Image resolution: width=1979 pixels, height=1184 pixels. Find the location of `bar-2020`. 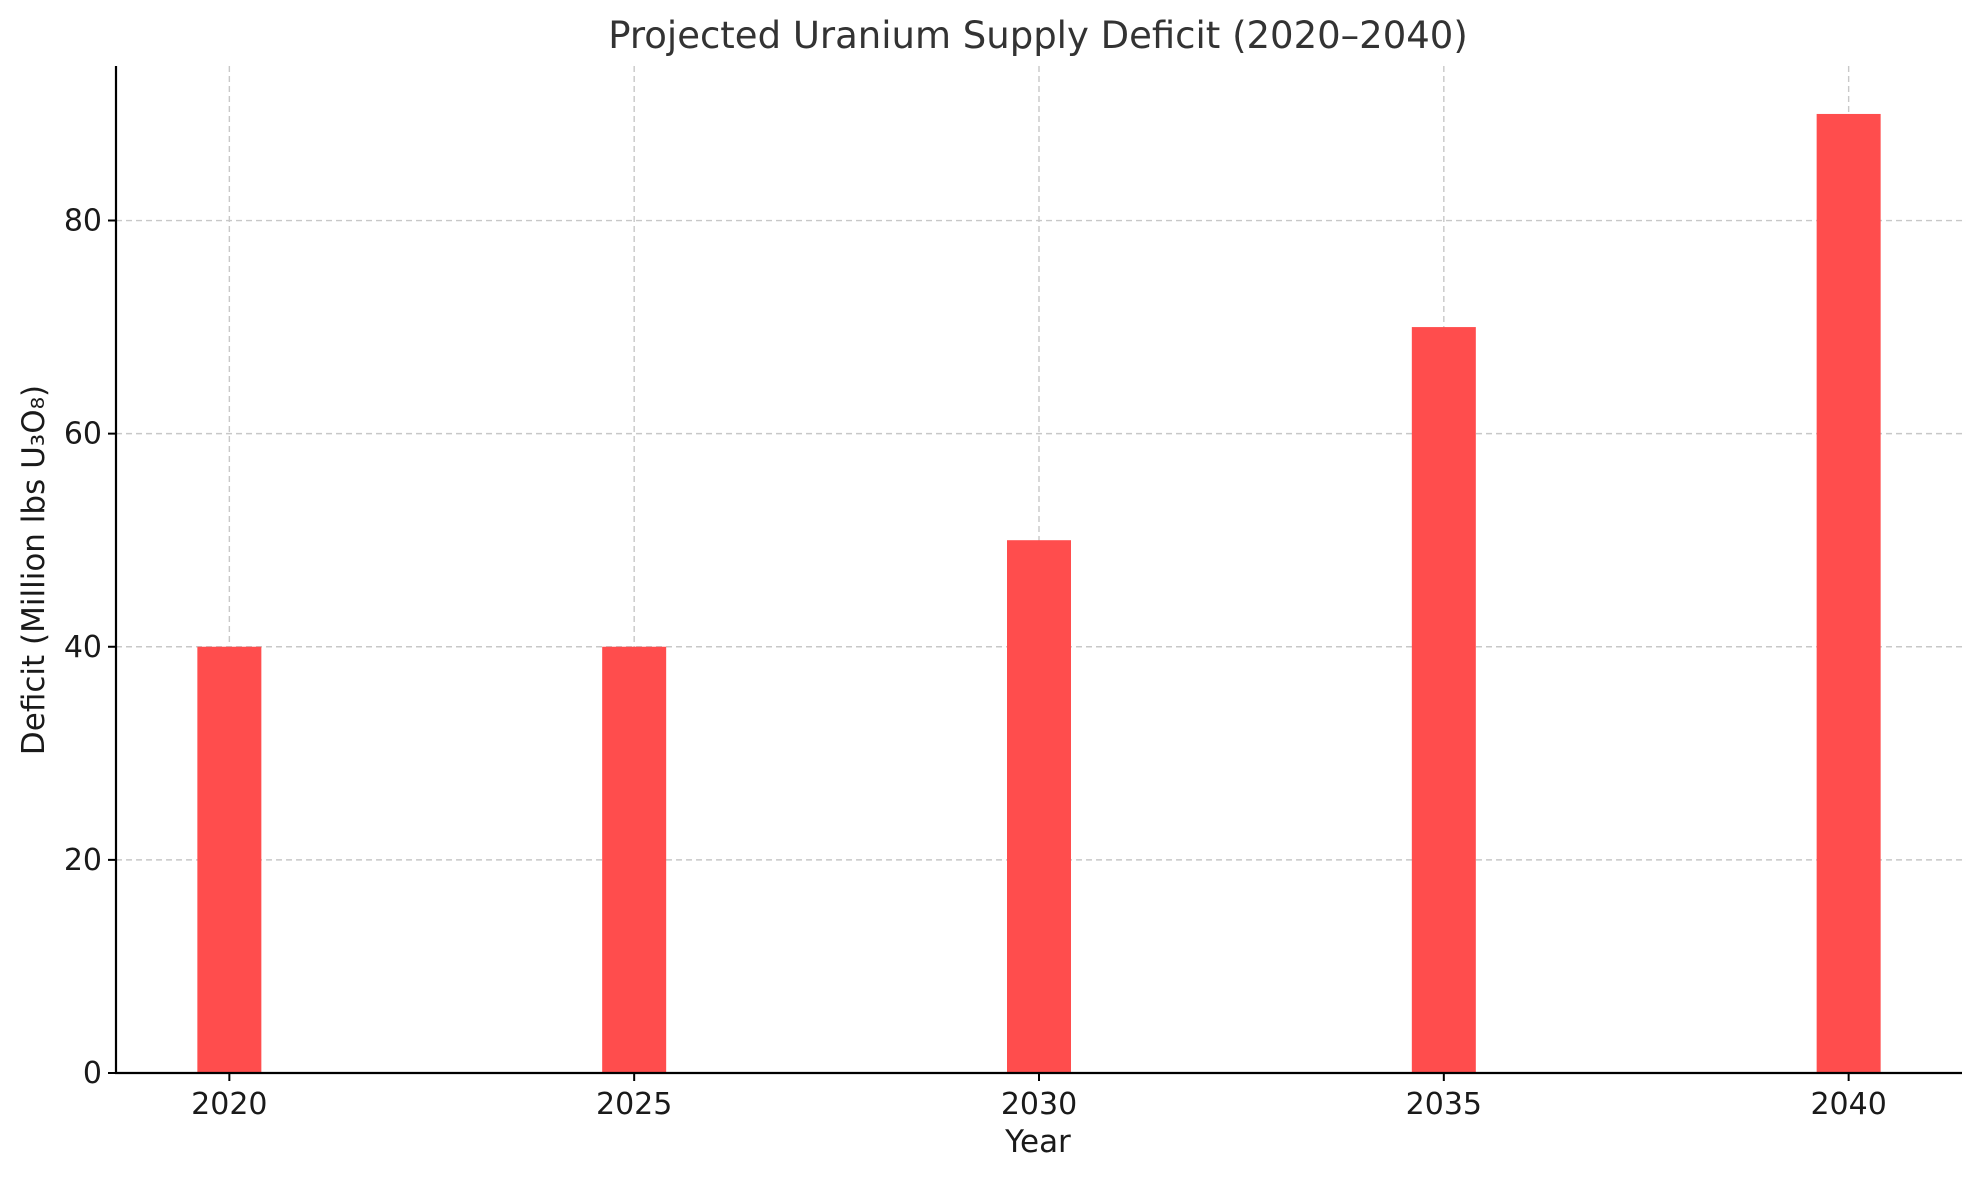

bar-2020 is located at coordinates (229, 859).